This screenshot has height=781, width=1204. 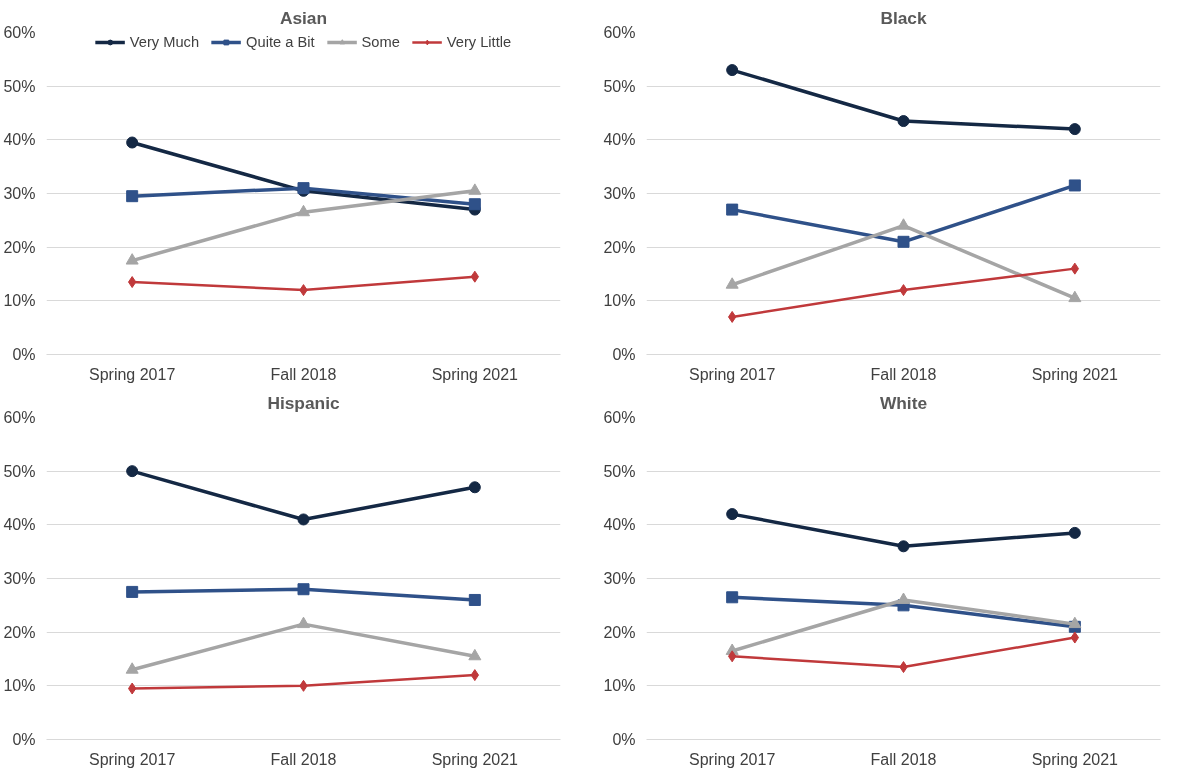 What do you see at coordinates (903, 17) in the screenshot?
I see `chart-title: Black` at bounding box center [903, 17].